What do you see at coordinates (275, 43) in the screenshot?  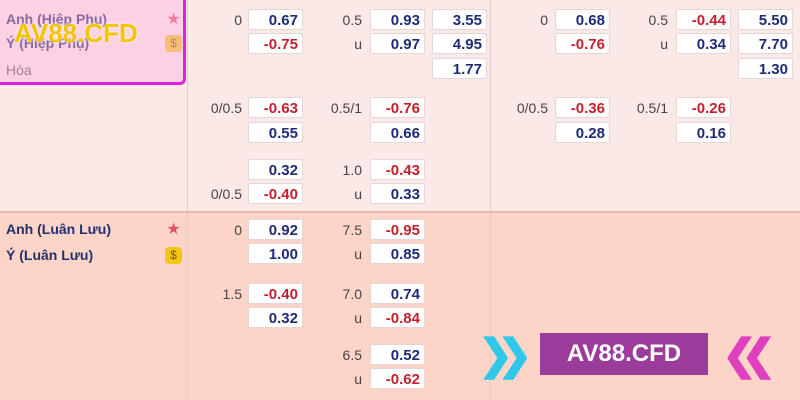 I see `odds-cell: -0.75` at bounding box center [275, 43].